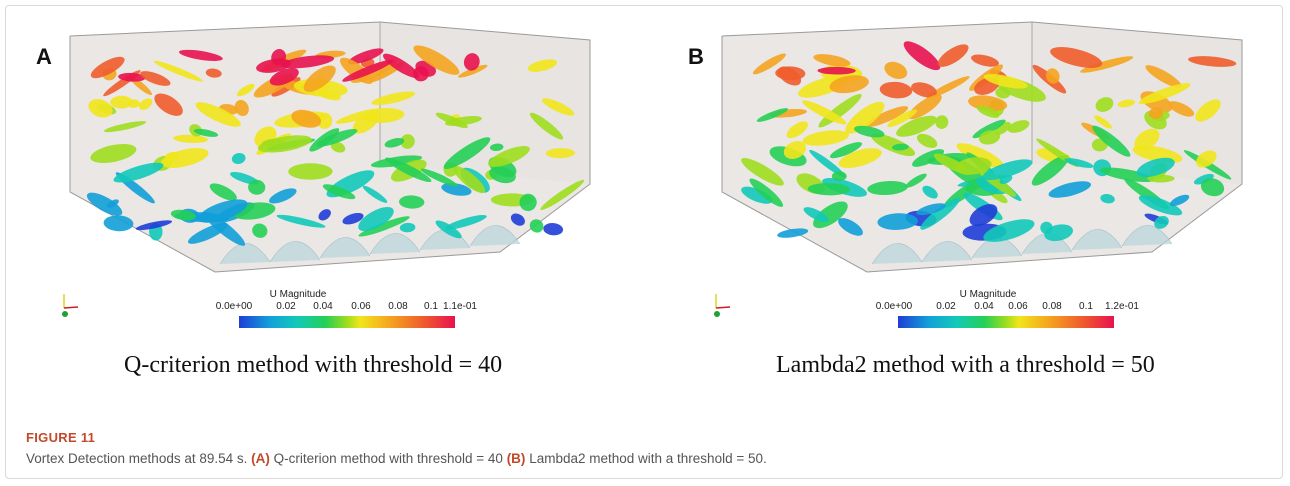  I want to click on colorbar-tick: 0.04, so click(323, 306).